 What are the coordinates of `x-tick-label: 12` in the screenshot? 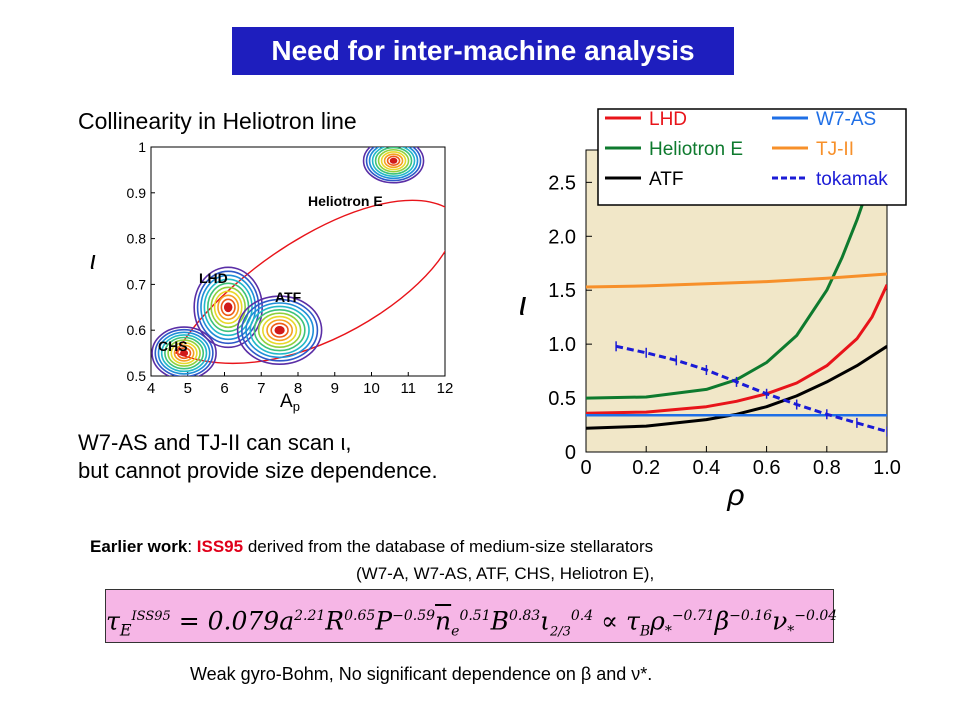 It's located at (445, 388).